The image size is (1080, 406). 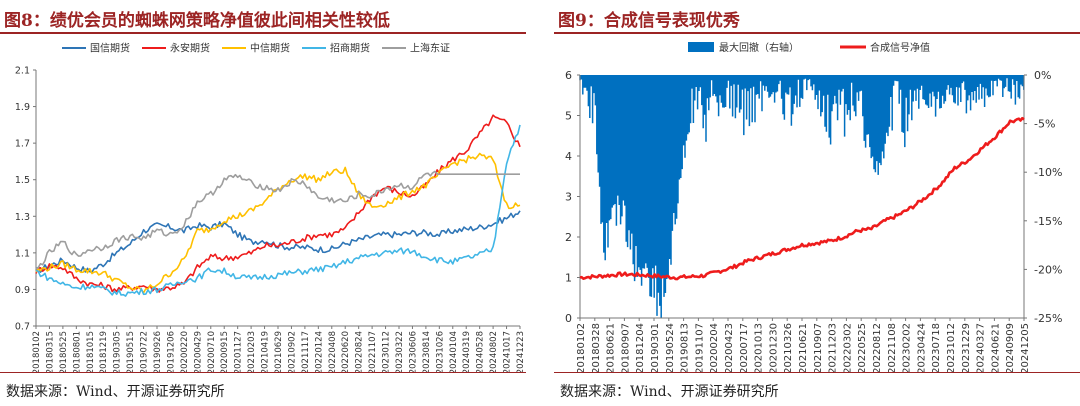 I want to click on x-tick-label: 20211117, so click(x=306, y=351).